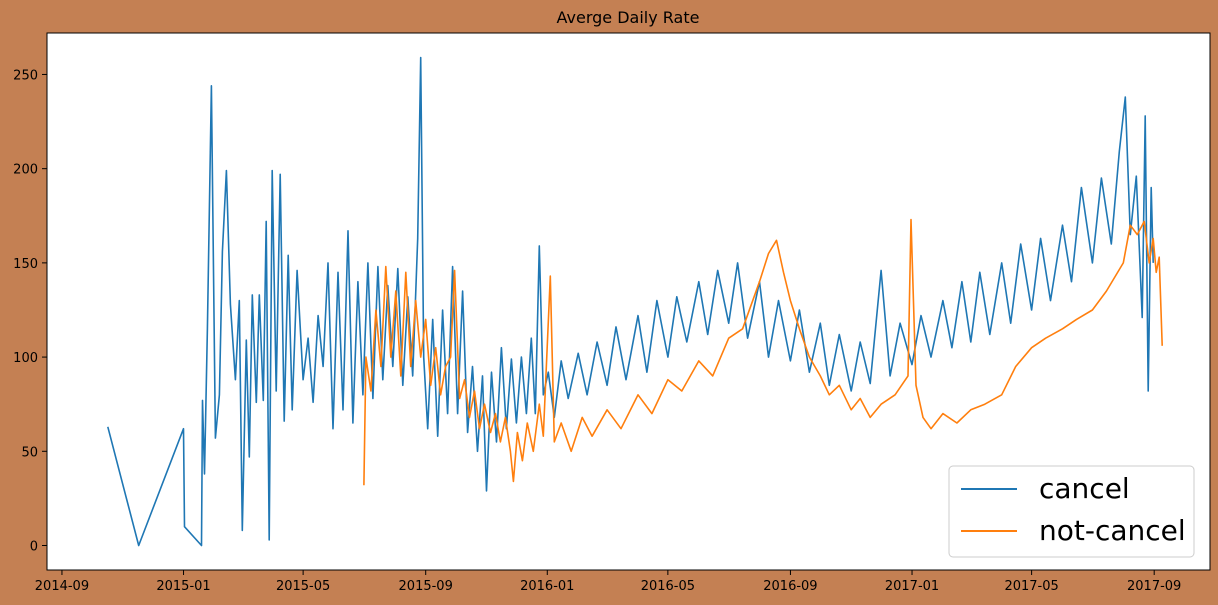 Image resolution: width=1218 pixels, height=605 pixels. Describe the element at coordinates (1112, 530) in the screenshot. I see `legend-label-not-cancel: not-cancel` at that location.